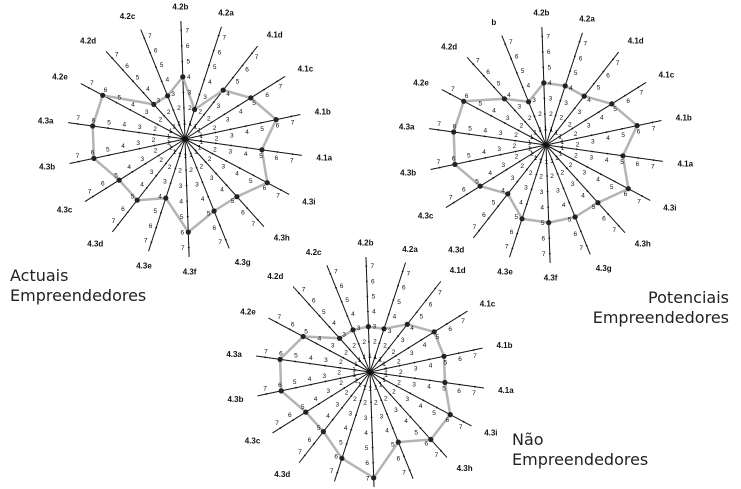  Describe the element at coordinates (234, 354) in the screenshot. I see `radar-axis-label: 4.3a` at that location.